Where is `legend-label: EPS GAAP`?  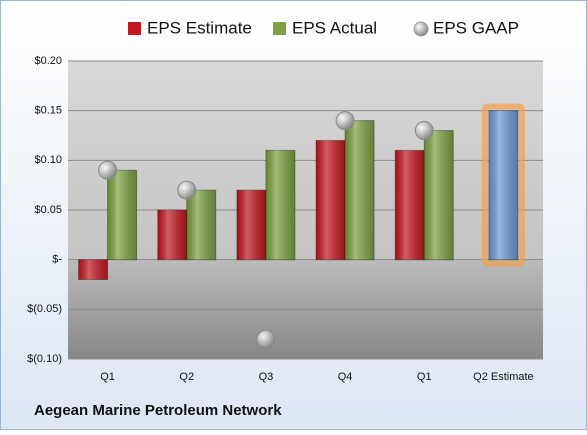 legend-label: EPS GAAP is located at coordinates (476, 27).